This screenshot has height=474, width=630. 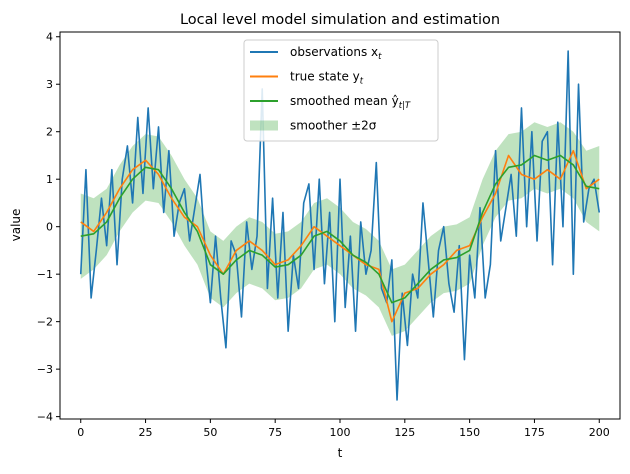 What do you see at coordinates (49, 37) in the screenshot?
I see `y-tick-label: 4` at bounding box center [49, 37].